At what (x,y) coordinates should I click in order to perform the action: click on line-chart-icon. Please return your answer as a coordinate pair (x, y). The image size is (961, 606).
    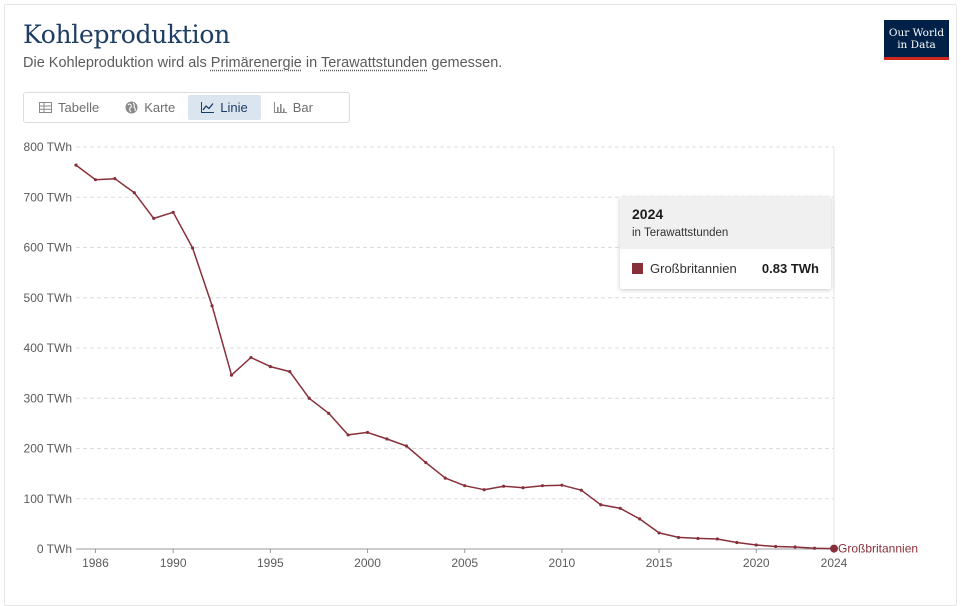
    Looking at the image, I should click on (208, 107).